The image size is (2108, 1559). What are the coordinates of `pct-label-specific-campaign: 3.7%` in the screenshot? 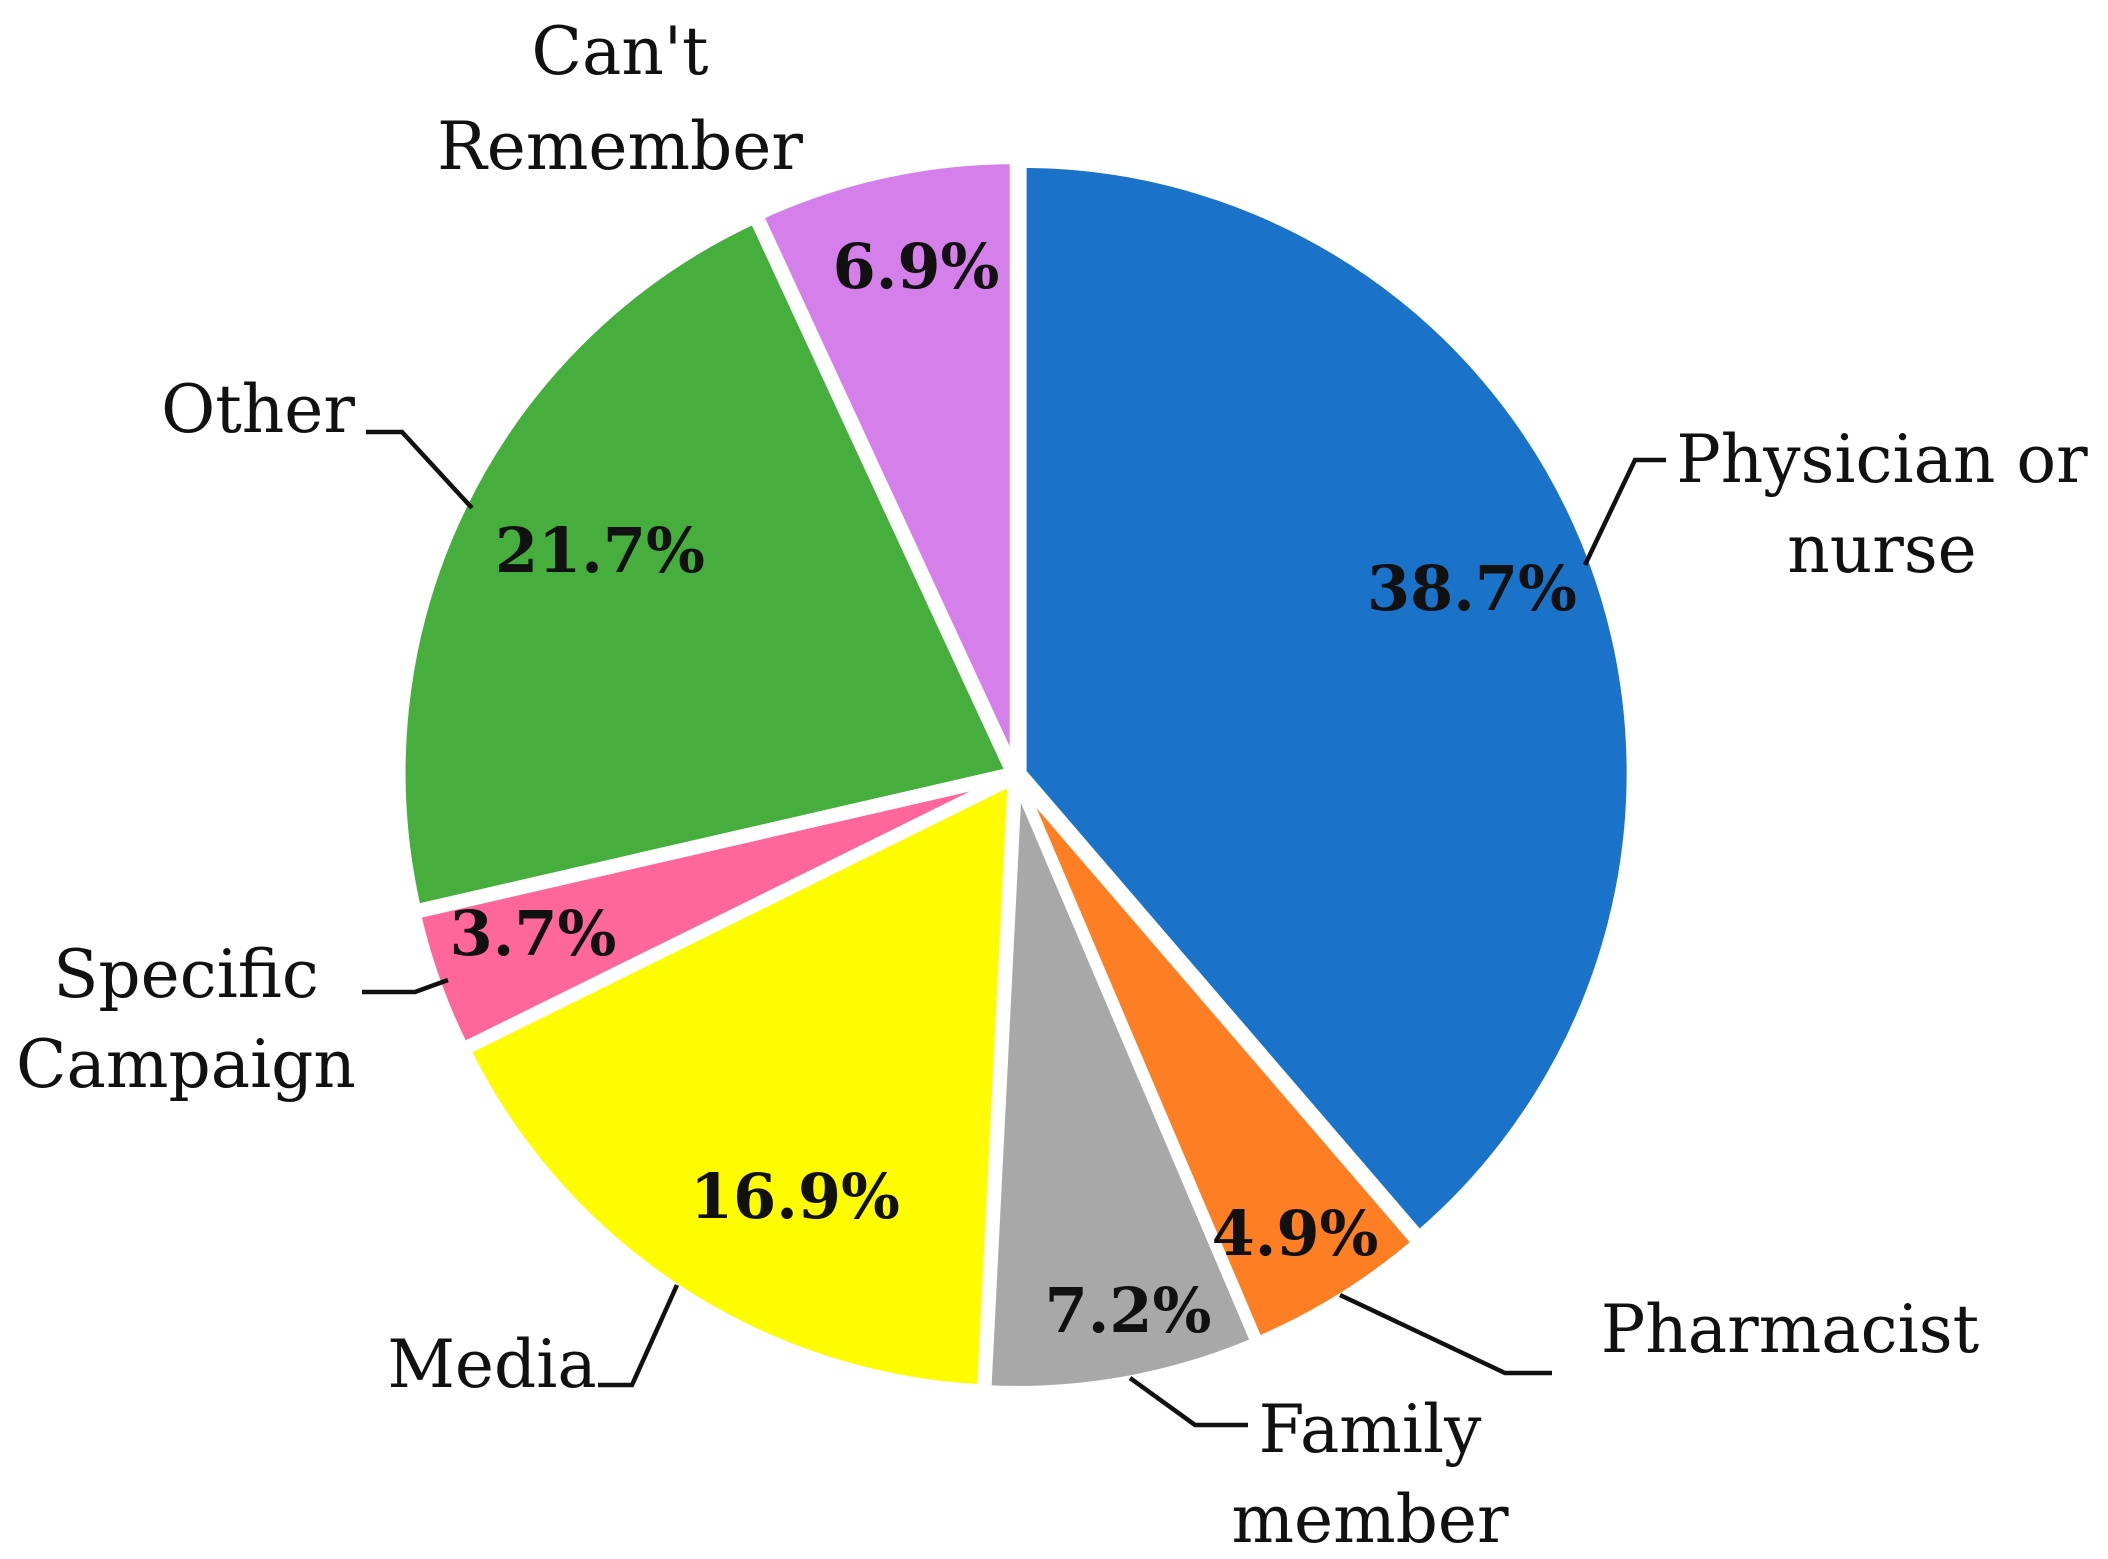 It's located at (533, 933).